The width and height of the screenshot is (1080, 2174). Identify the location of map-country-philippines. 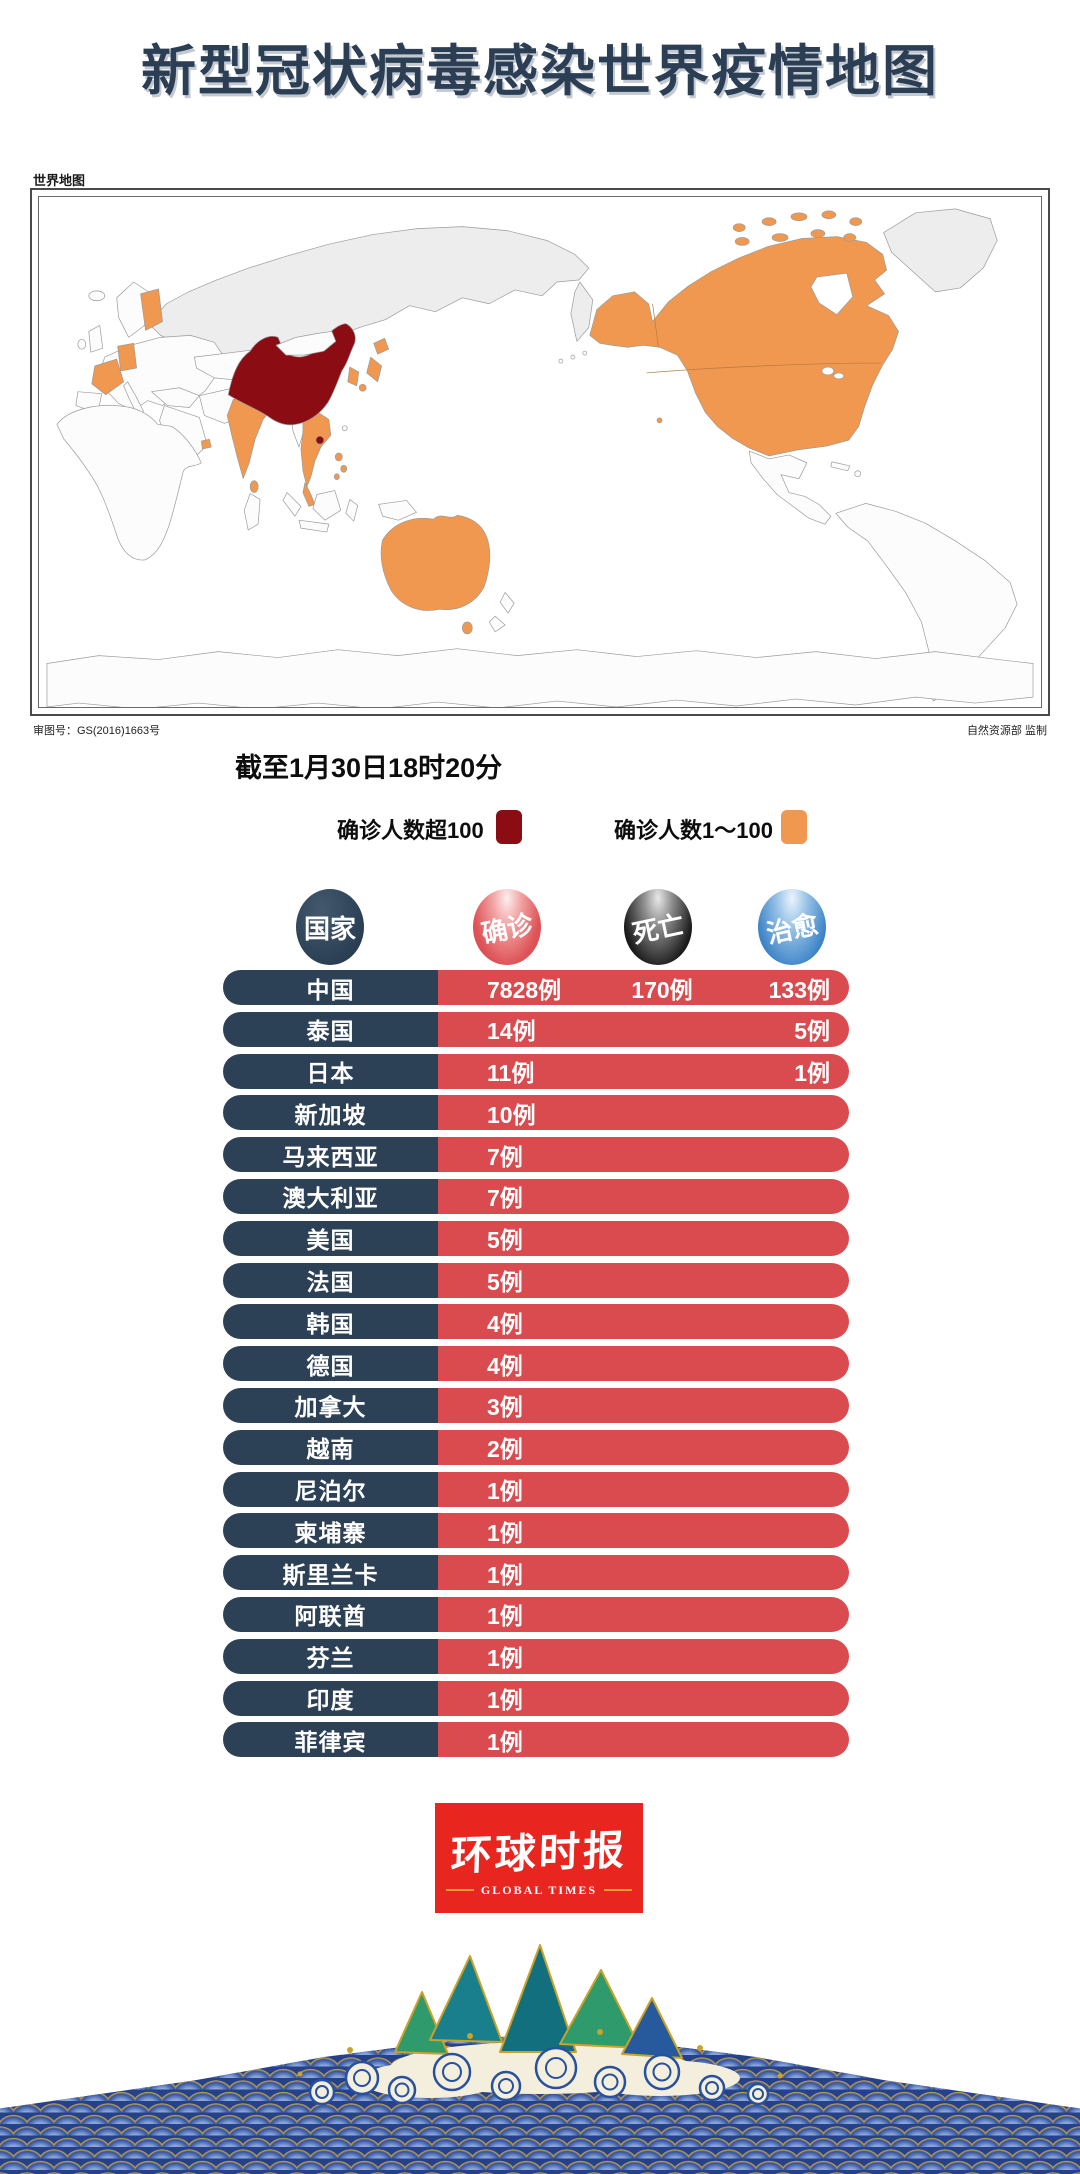
(338, 457).